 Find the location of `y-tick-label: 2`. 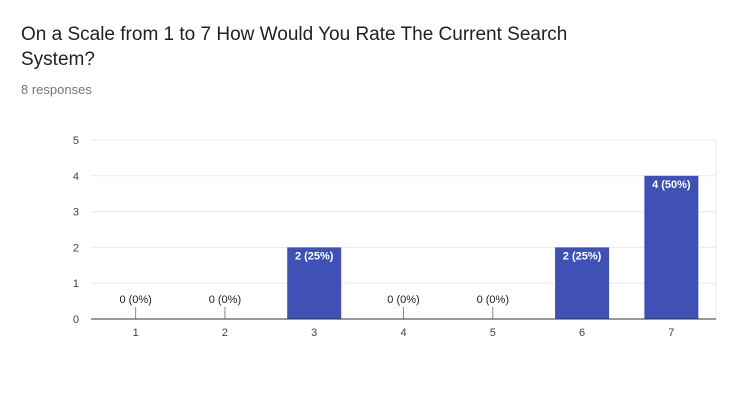

y-tick-label: 2 is located at coordinates (76, 248).